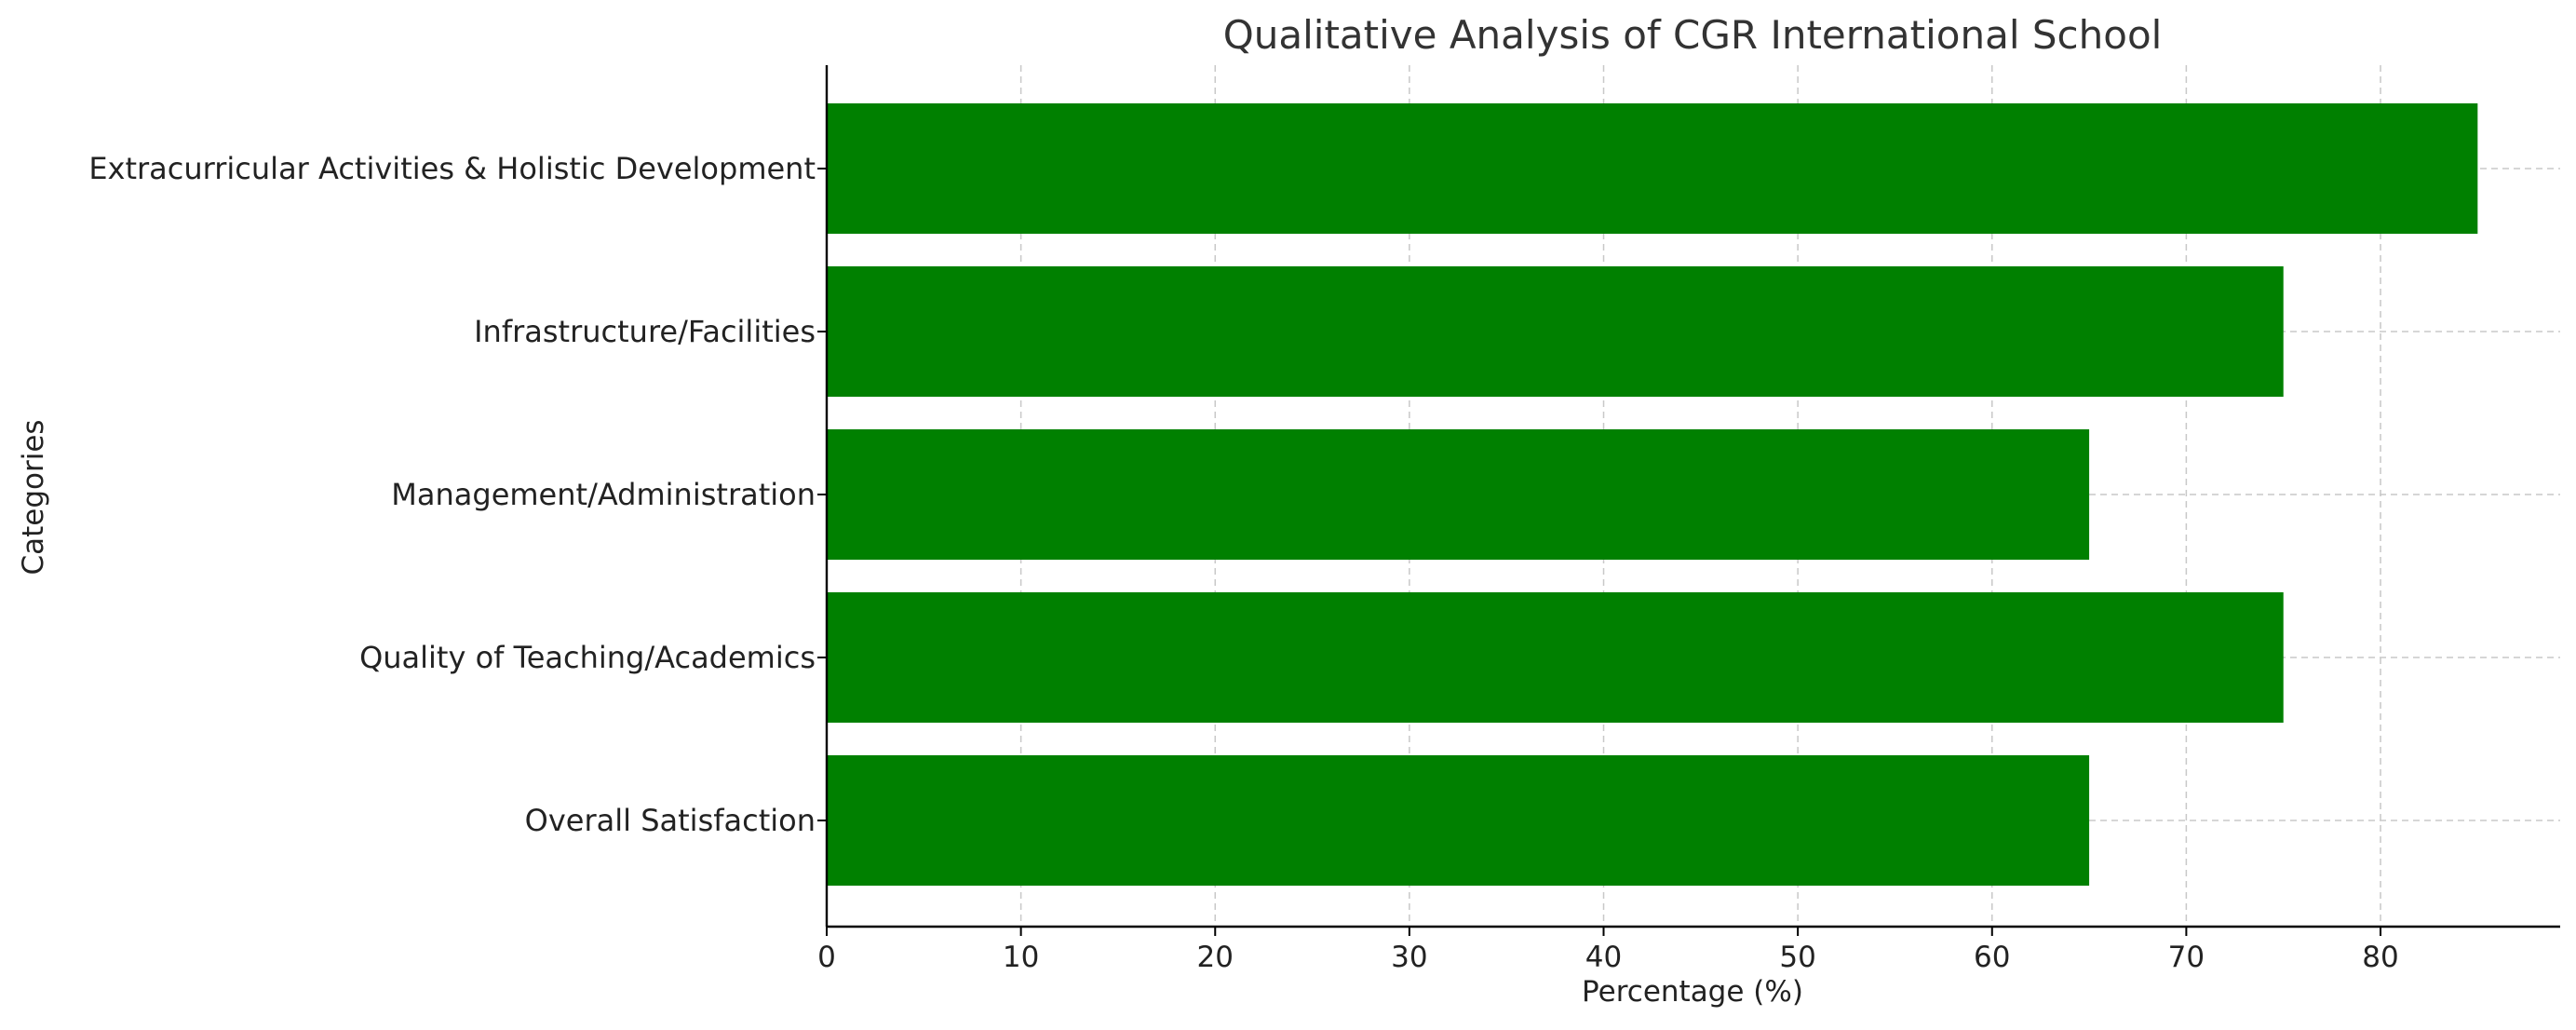 This screenshot has height=1030, width=2576. Describe the element at coordinates (1215, 957) in the screenshot. I see `x-tick-label: 20` at that location.